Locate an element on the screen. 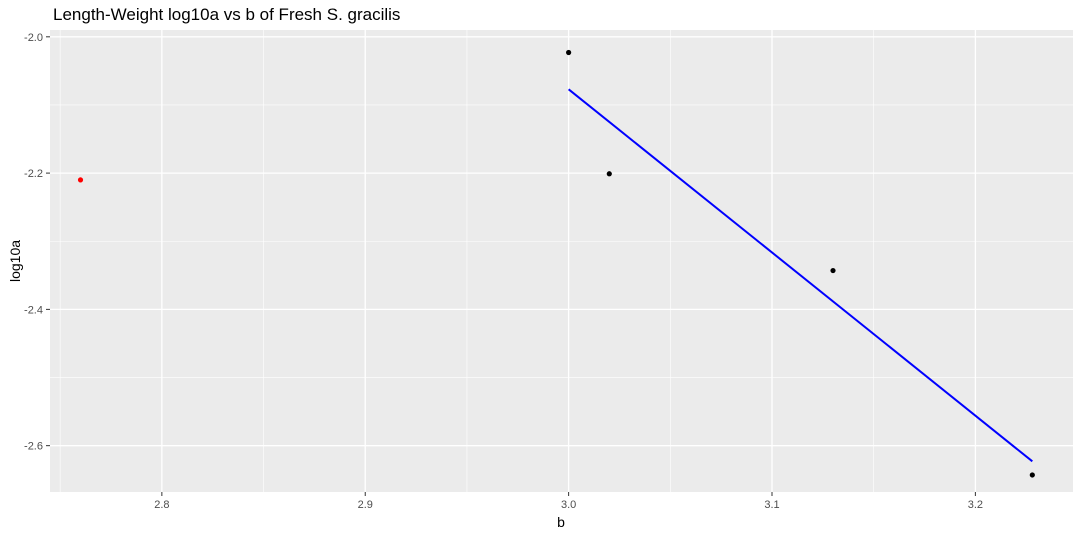 Image resolution: width=1083 pixels, height=538 pixels. x-axis-title: b is located at coordinates (561, 522).